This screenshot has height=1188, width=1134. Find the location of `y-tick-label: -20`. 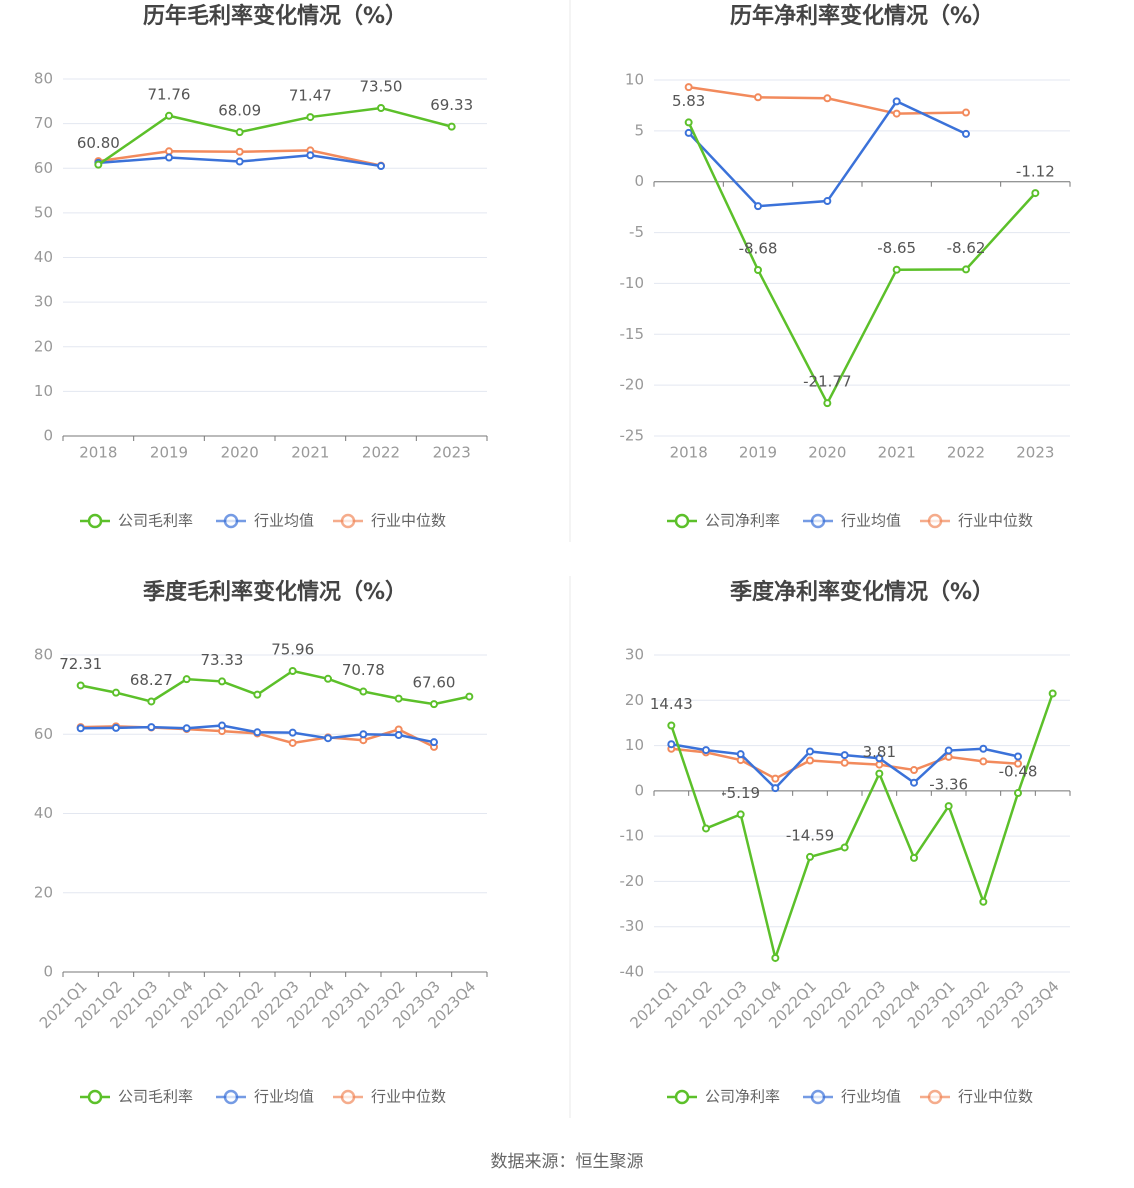

y-tick-label: -20 is located at coordinates (632, 881).